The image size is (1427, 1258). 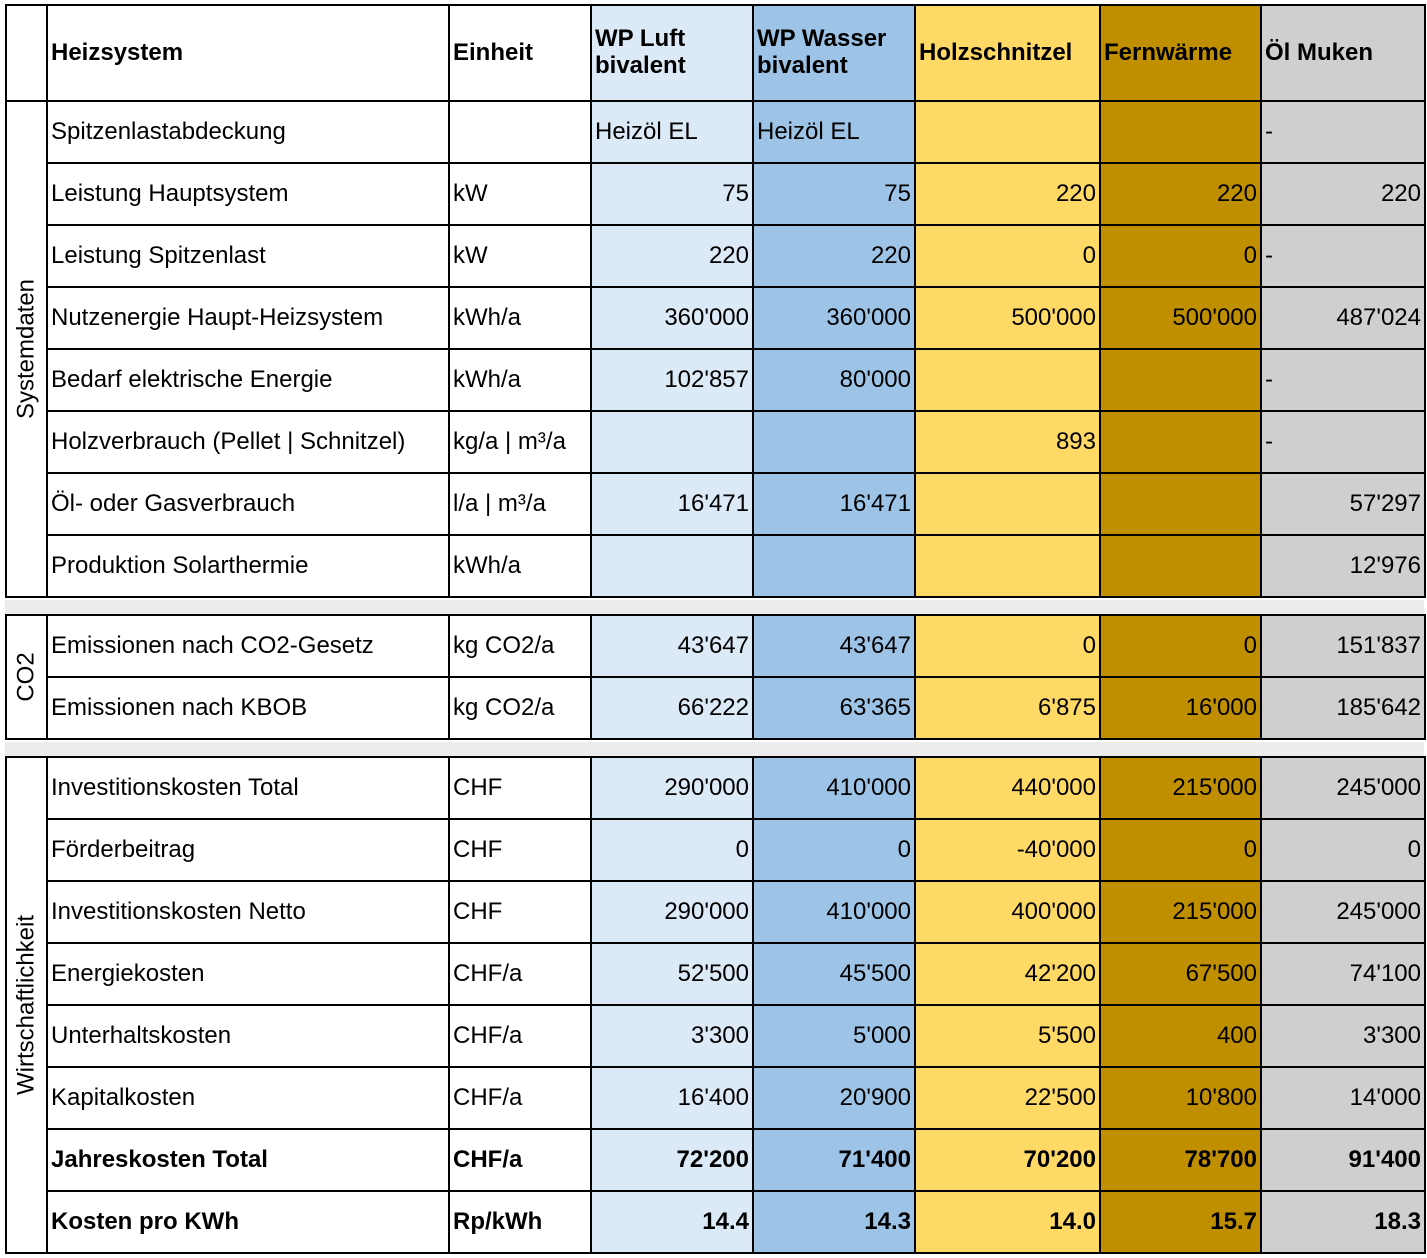 What do you see at coordinates (248, 1036) in the screenshot?
I see `row-label: Unterhaltskosten` at bounding box center [248, 1036].